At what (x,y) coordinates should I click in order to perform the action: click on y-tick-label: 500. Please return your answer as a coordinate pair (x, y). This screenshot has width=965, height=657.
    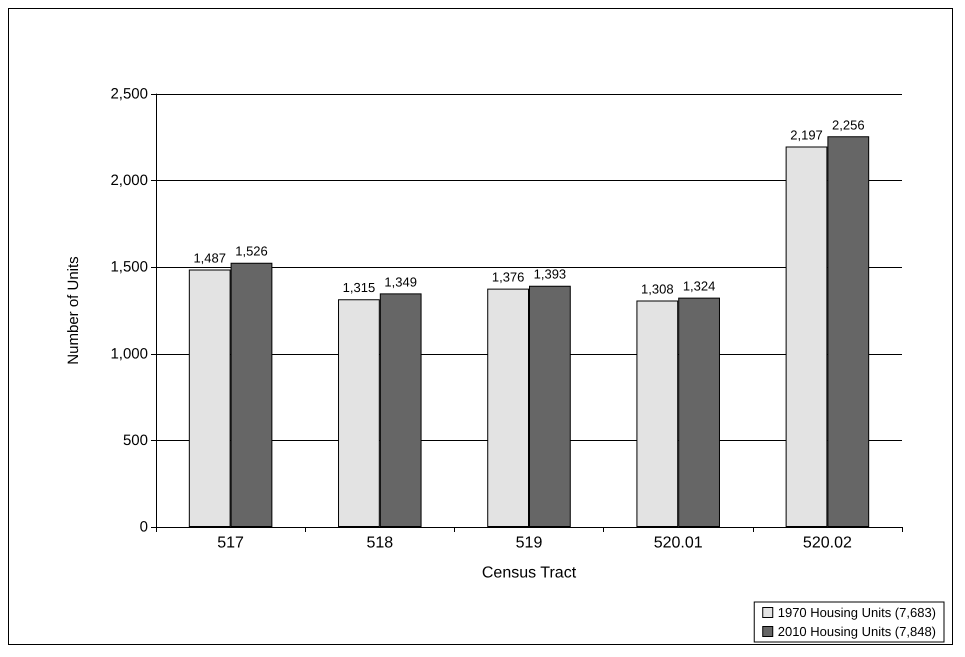
    Looking at the image, I should click on (135, 440).